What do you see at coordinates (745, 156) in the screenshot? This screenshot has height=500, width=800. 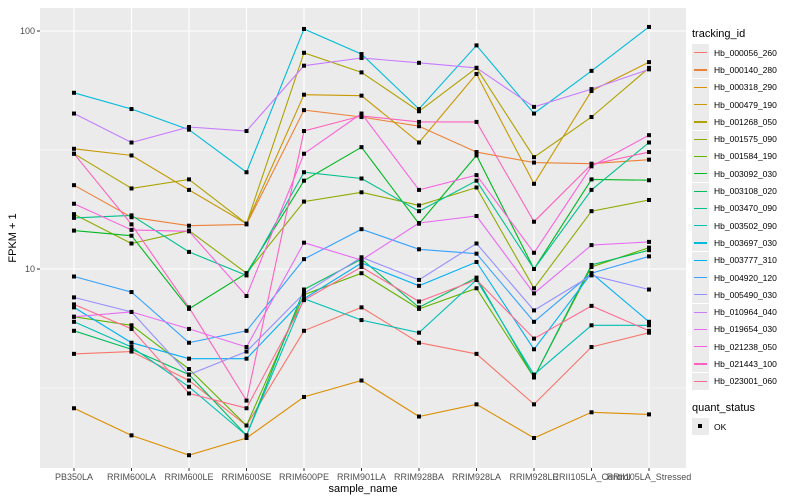 I see `legend-label: Hb_001584_190` at bounding box center [745, 156].